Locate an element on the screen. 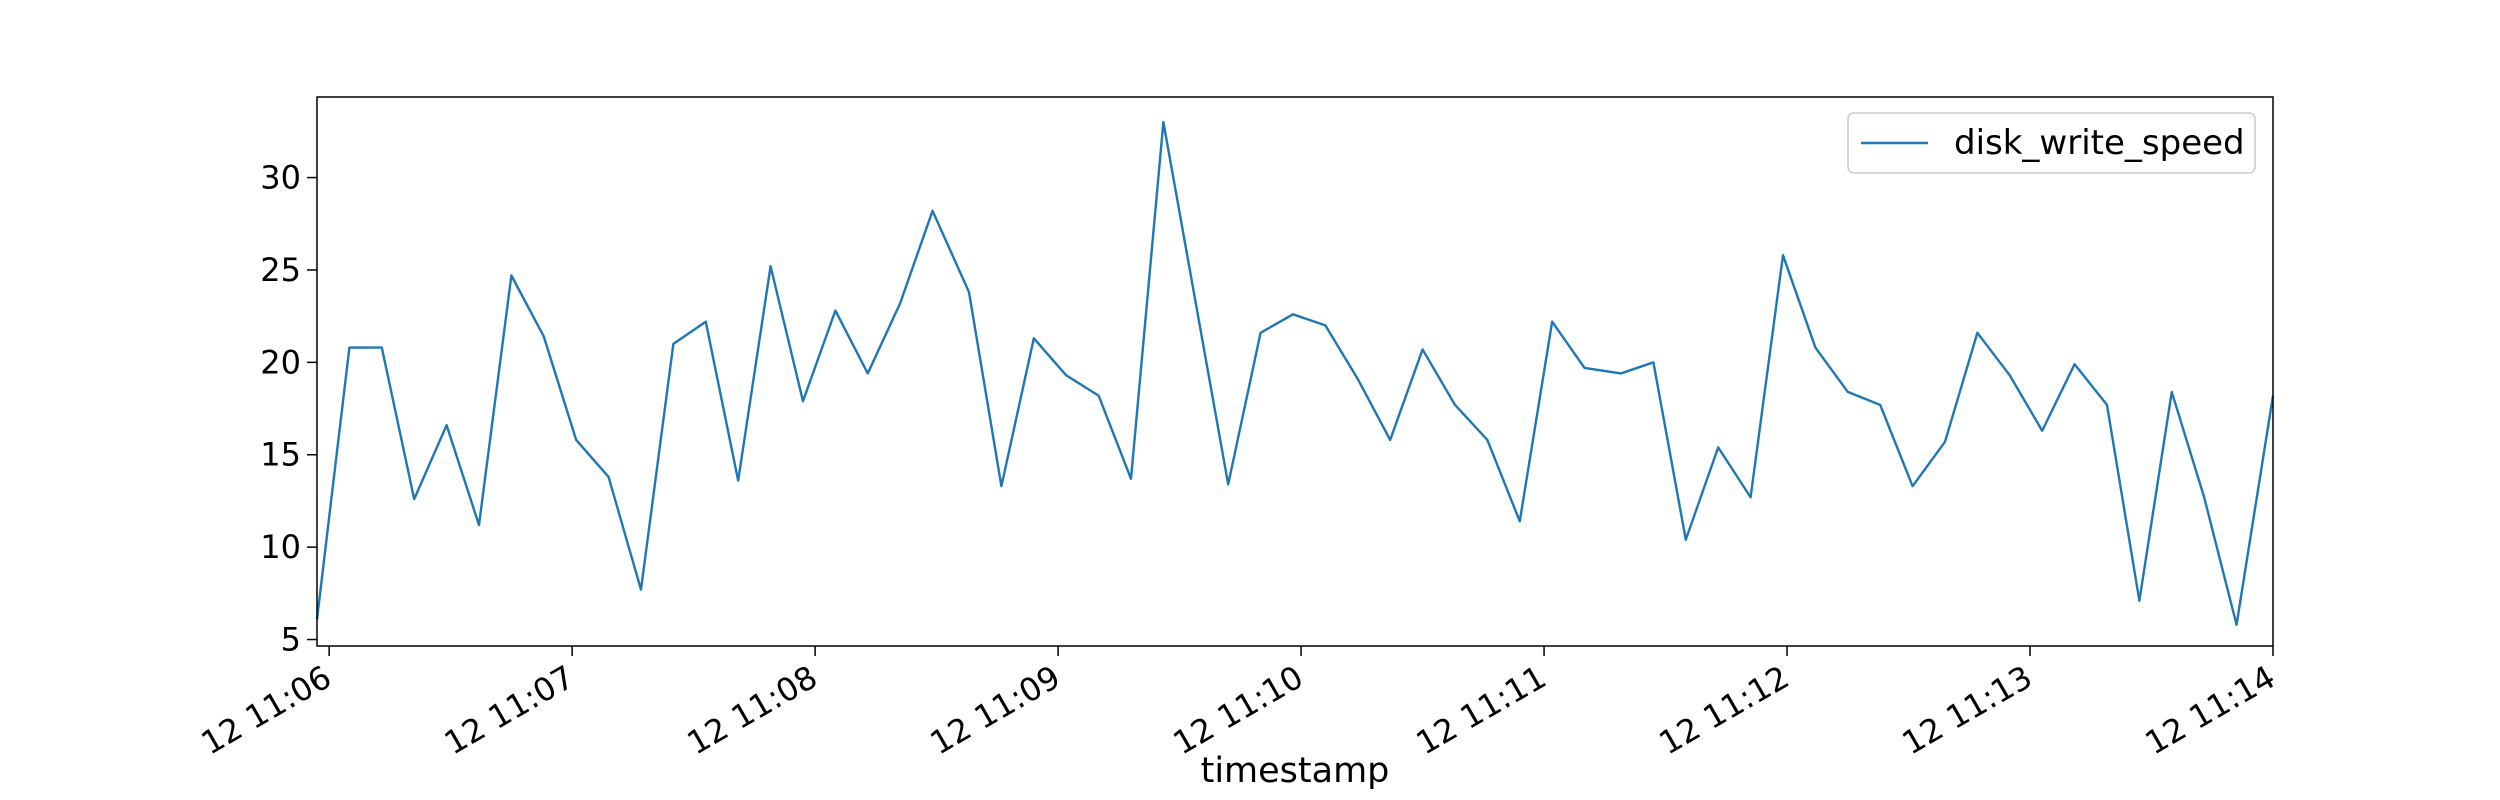  x-axis-label: timestamp is located at coordinates (1295, 771).